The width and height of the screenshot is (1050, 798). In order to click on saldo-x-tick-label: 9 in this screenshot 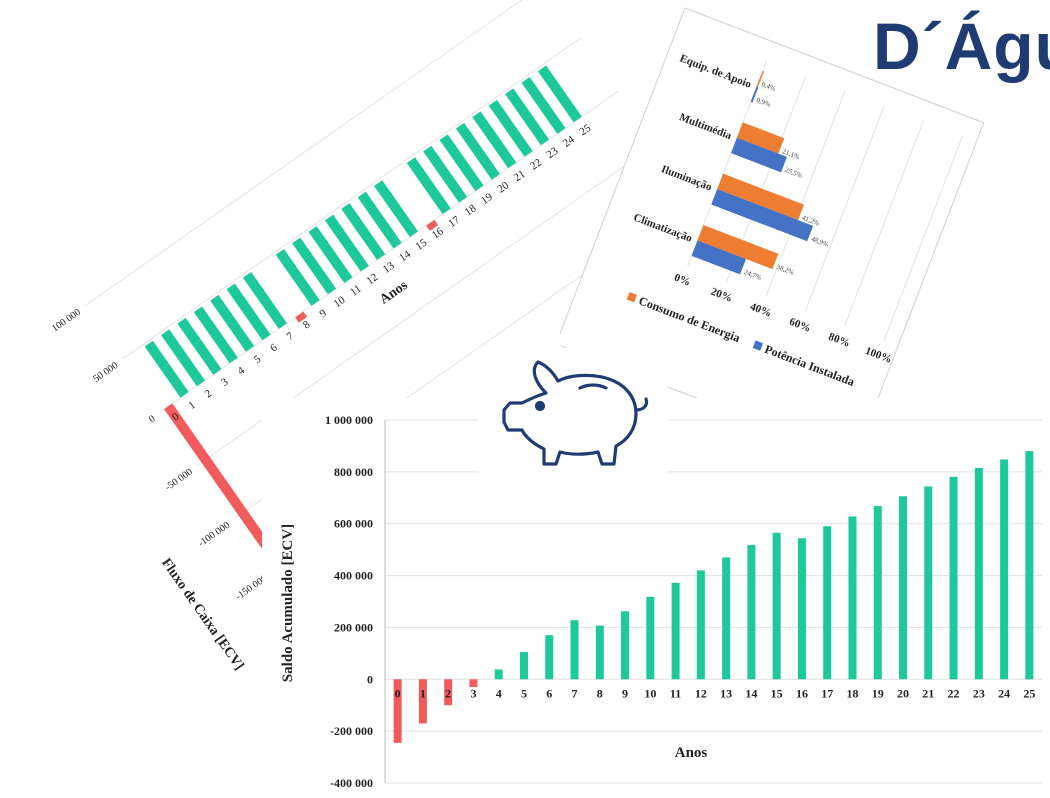, I will do `click(625, 693)`.